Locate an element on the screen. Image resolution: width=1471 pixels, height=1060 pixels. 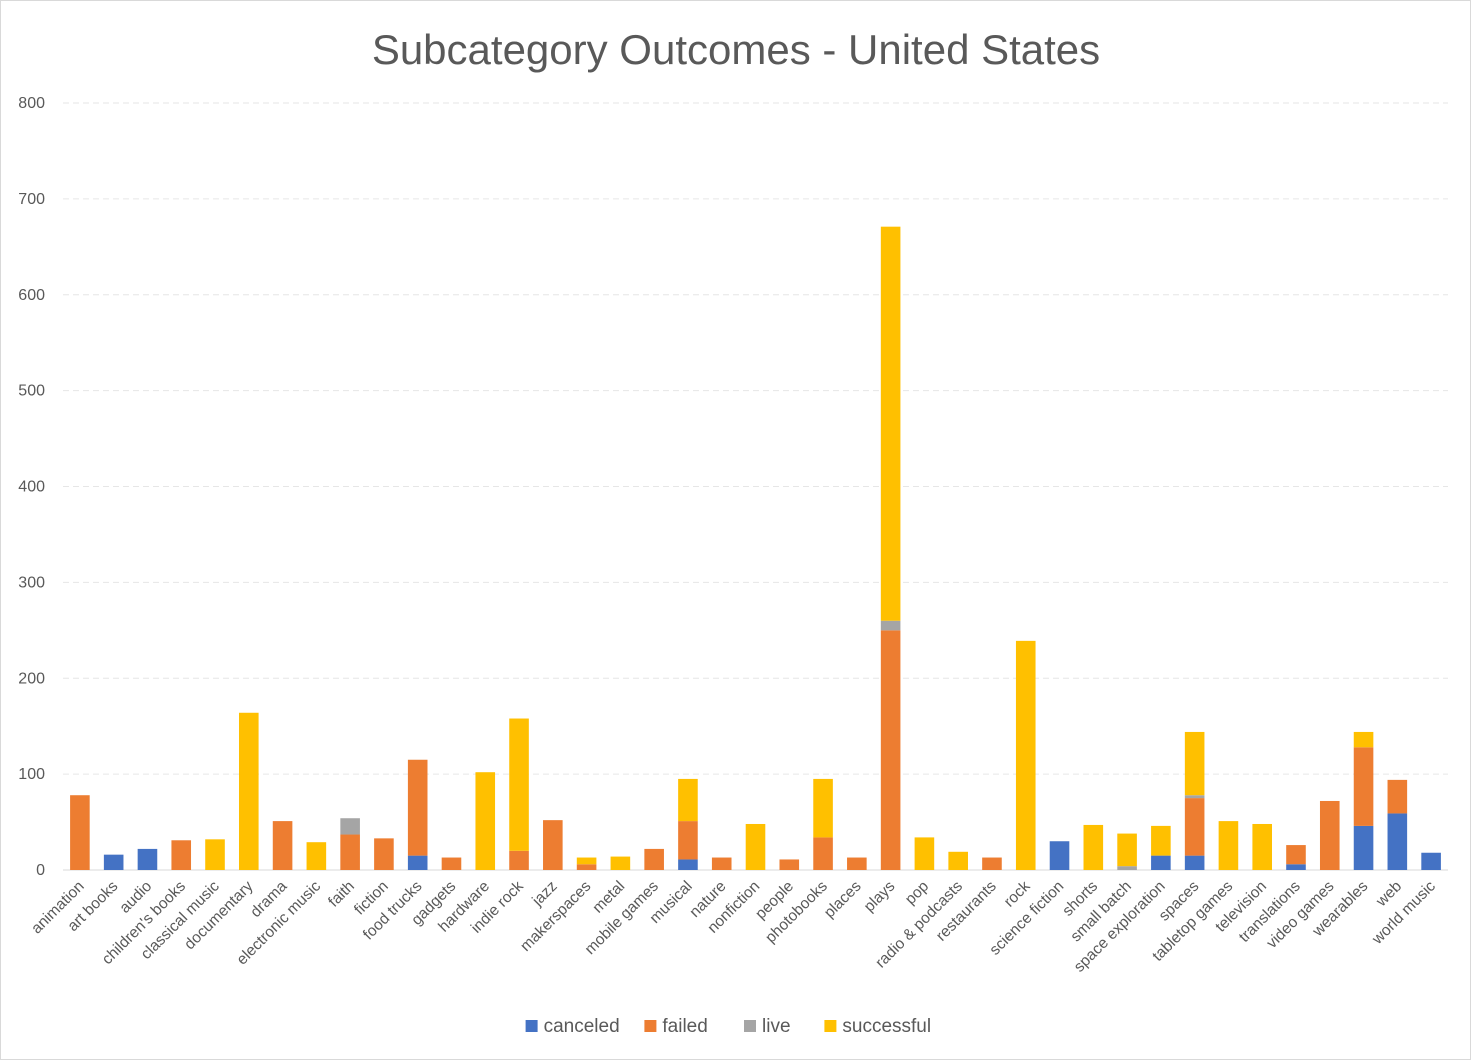
y-tick-label: 0 is located at coordinates (40, 870).